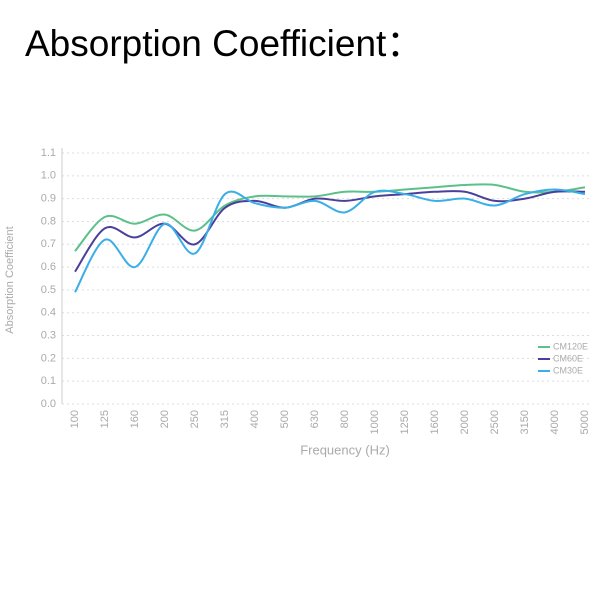 Image resolution: width=600 pixels, height=600 pixels. Describe the element at coordinates (465, 422) in the screenshot. I see `x-tick-label: 2000` at that location.